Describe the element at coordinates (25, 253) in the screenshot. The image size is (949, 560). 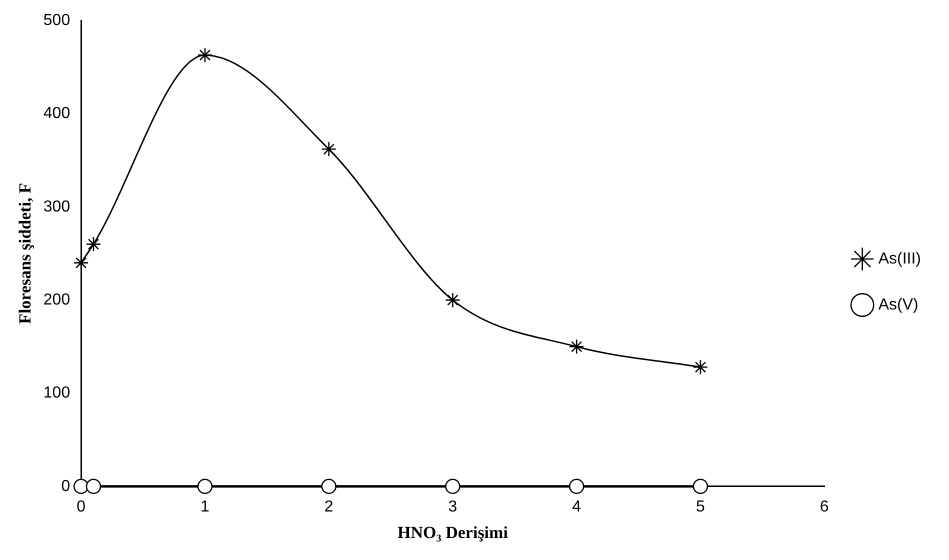
I see `y-axis-title: Floresans şiddeti, F` at that location.